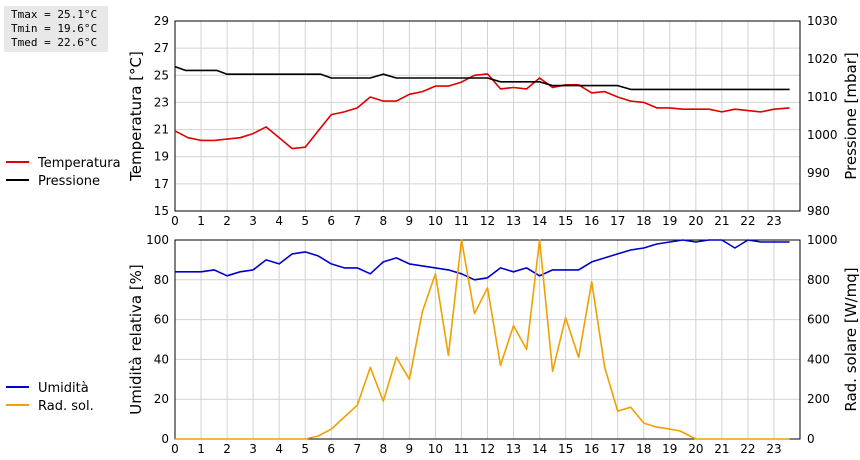 This screenshot has width=860, height=460. Describe the element at coordinates (818, 359) in the screenshot. I see `y-right-tick-label: 400` at that location.